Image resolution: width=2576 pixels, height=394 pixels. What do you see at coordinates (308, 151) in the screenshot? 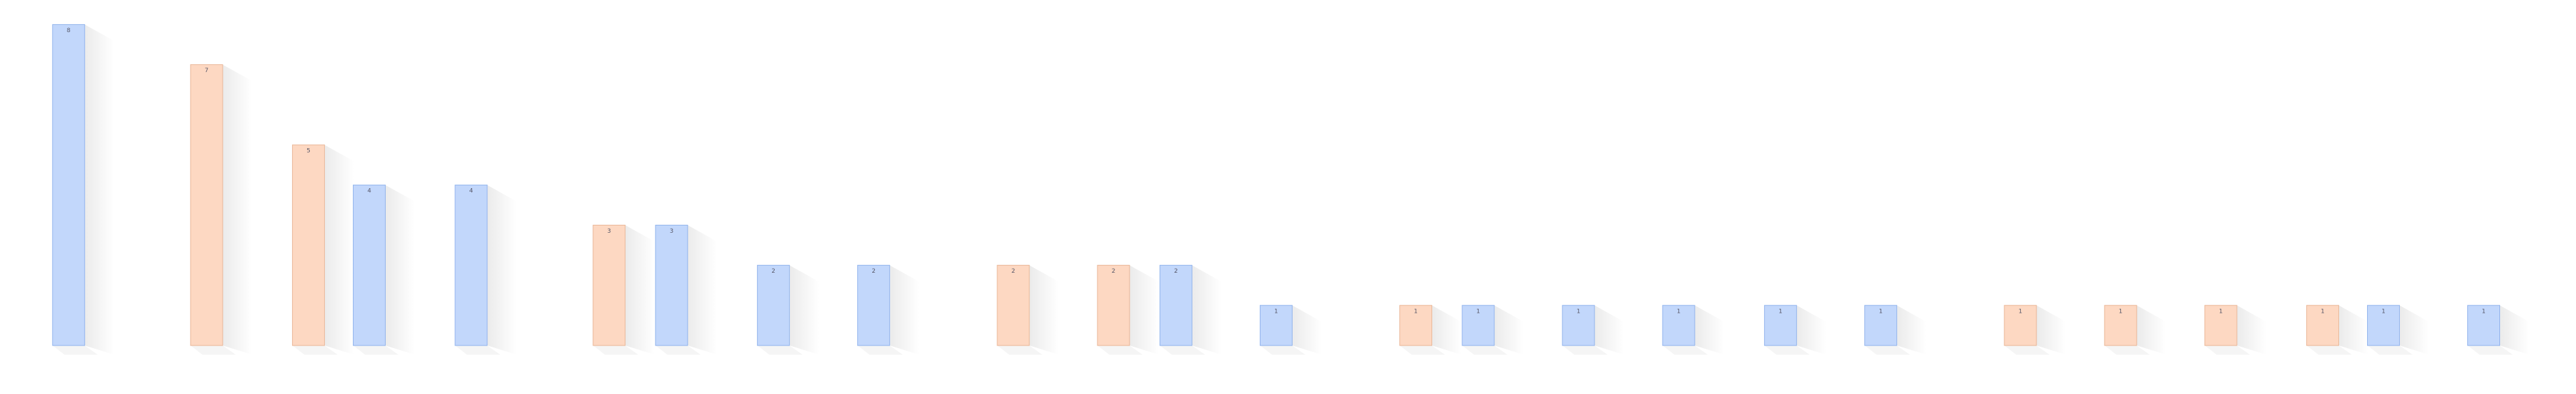
I see `value-label: 5` at bounding box center [308, 151].